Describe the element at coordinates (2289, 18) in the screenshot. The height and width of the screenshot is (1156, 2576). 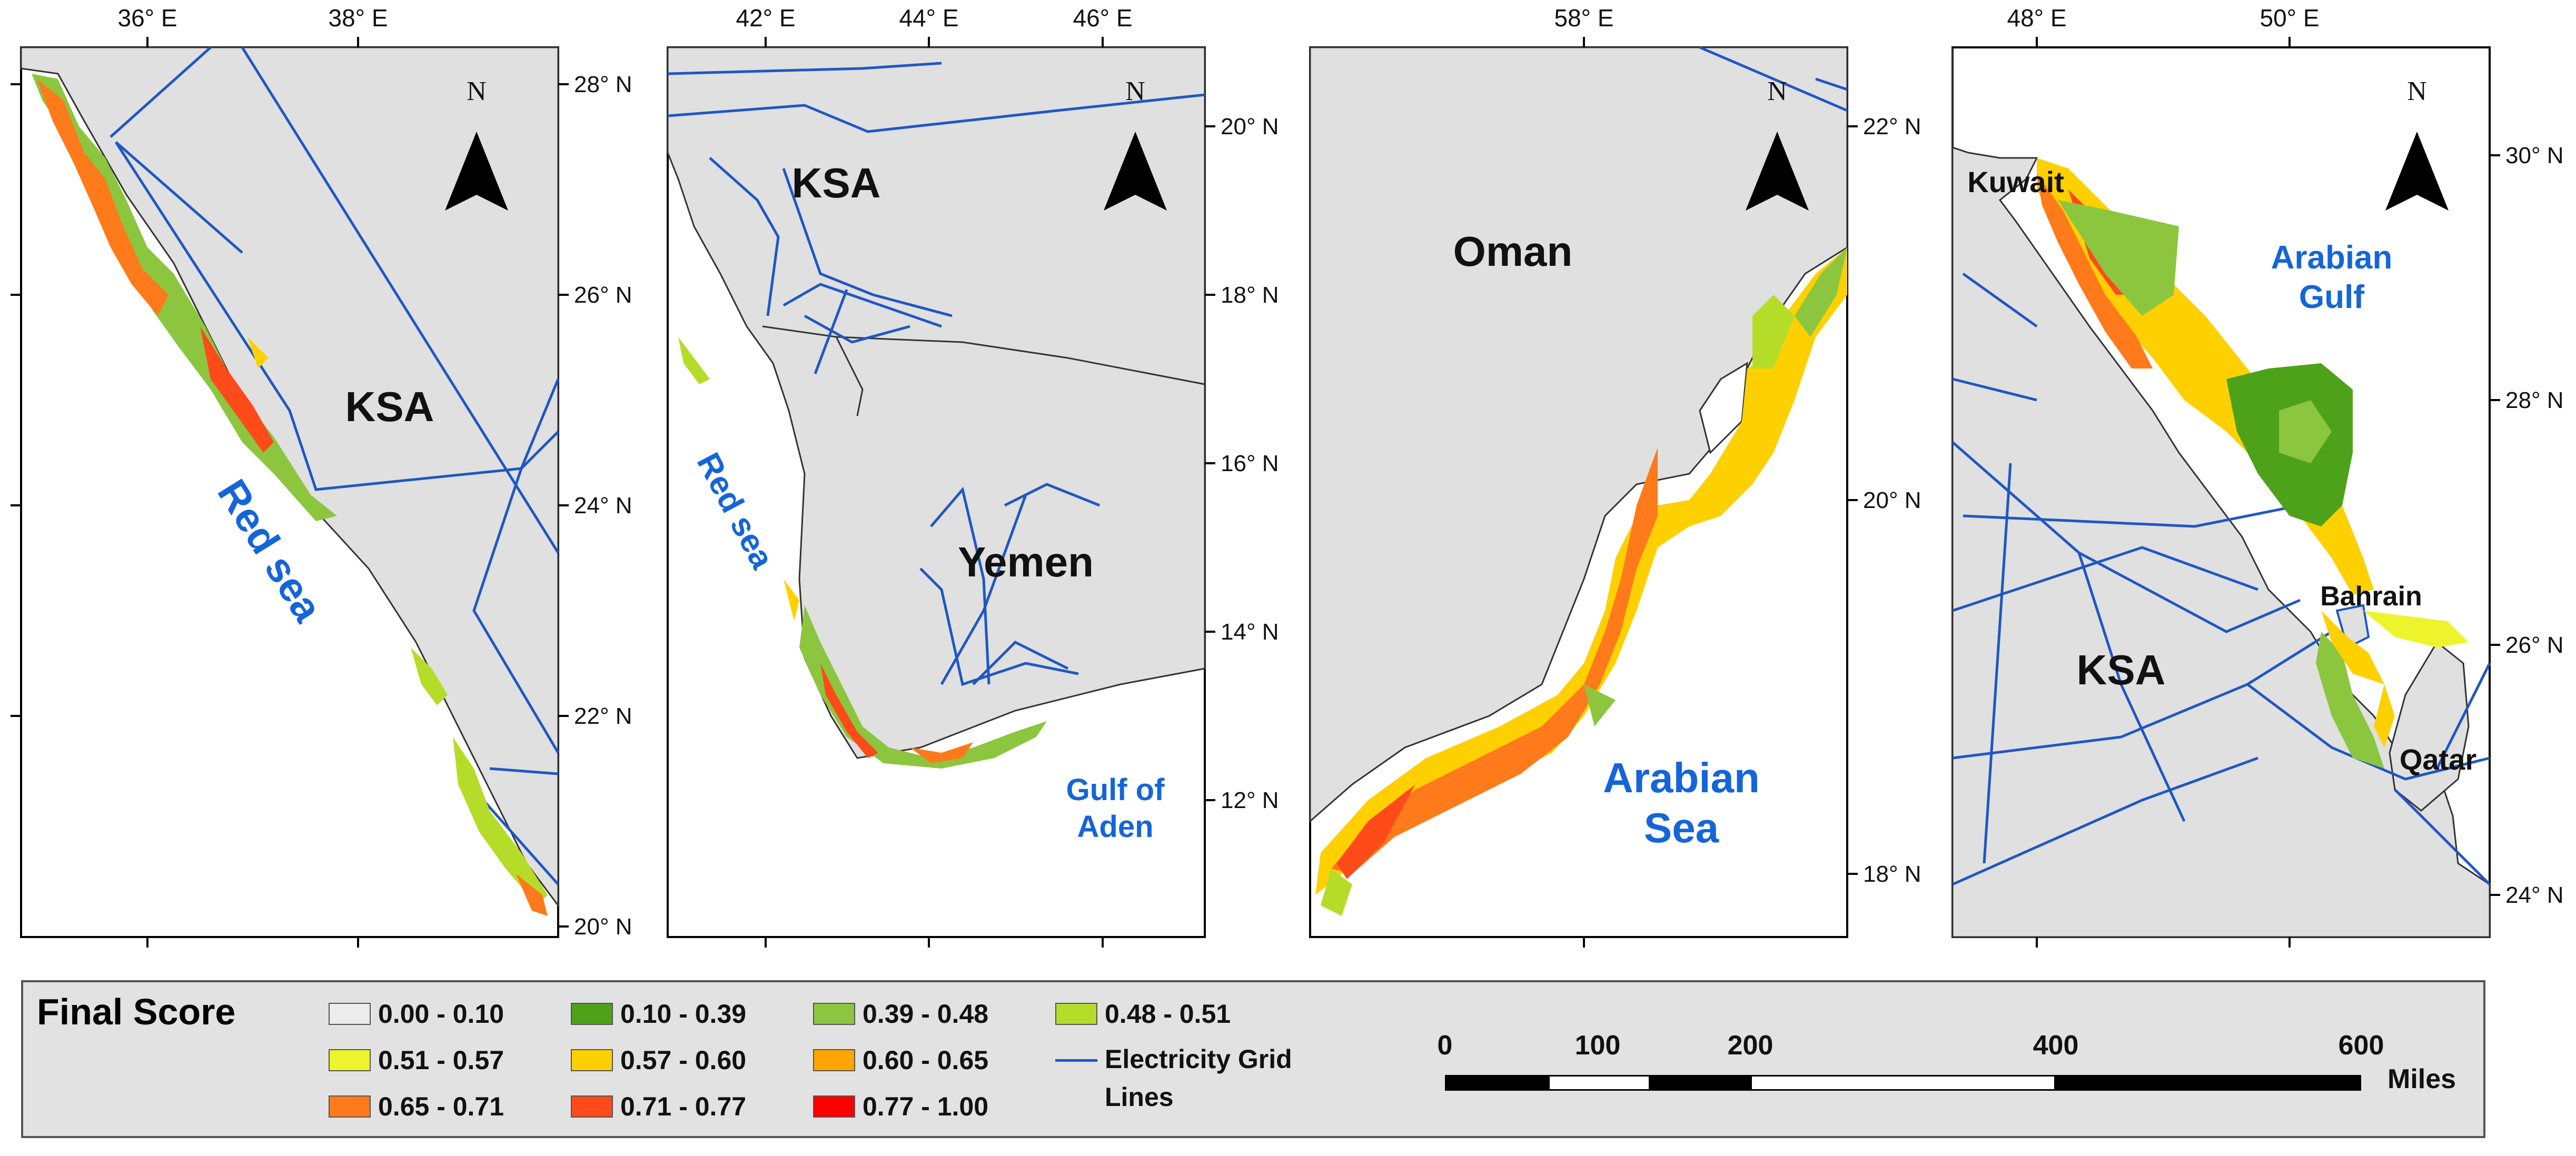
I see `x-tick-label: 50° E` at that location.